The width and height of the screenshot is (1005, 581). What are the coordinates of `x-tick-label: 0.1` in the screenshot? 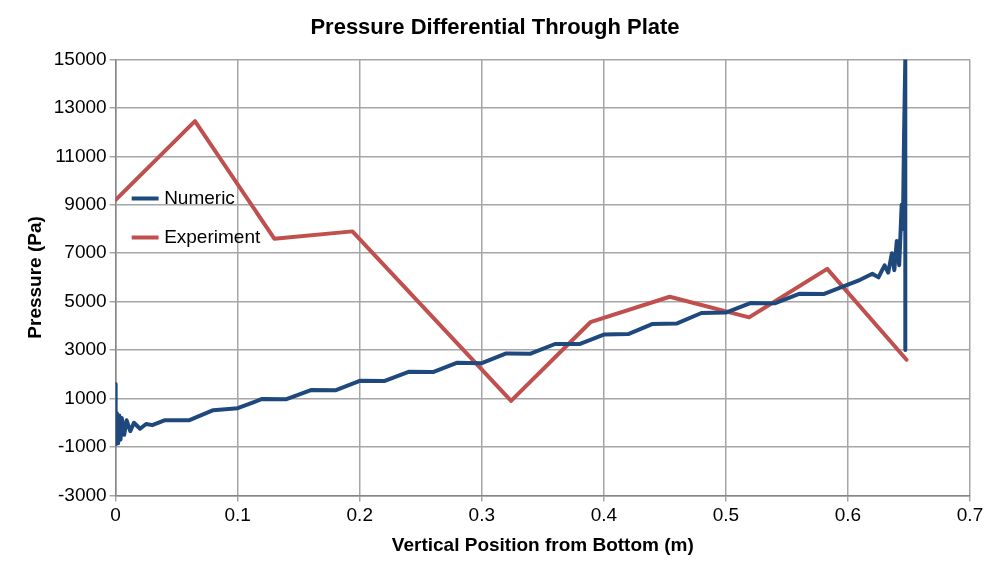 It's located at (237, 515).